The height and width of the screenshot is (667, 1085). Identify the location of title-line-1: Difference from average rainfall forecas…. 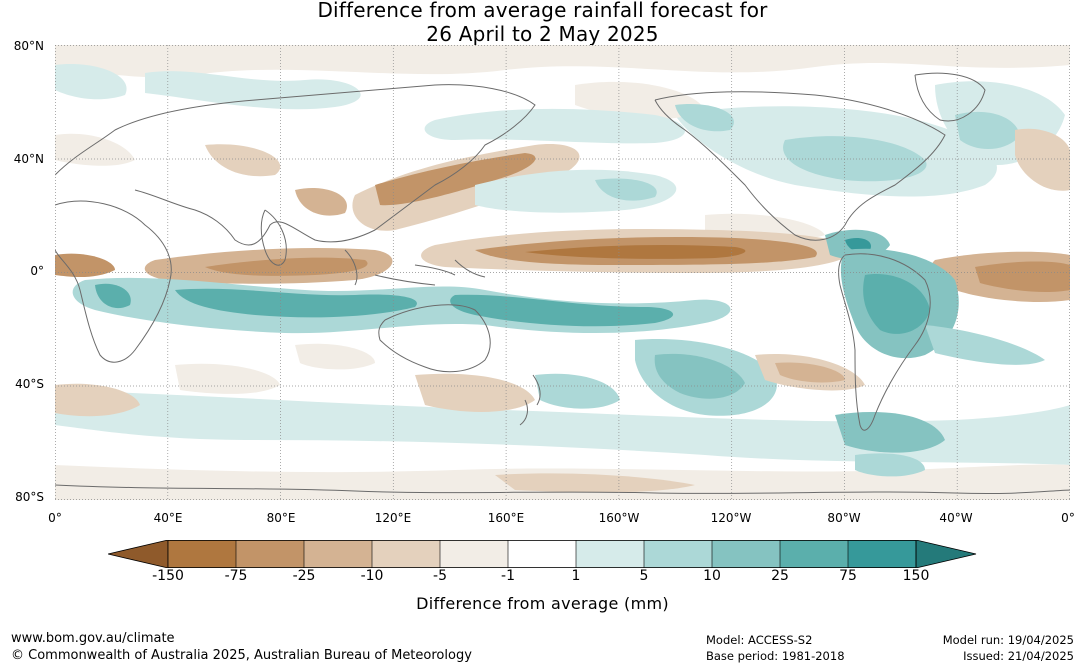
(542, 11).